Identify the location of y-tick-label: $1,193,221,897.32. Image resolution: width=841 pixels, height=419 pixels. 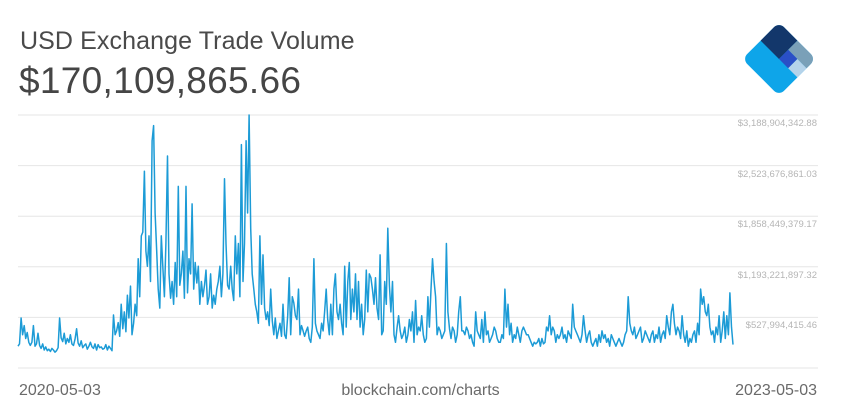
(777, 275).